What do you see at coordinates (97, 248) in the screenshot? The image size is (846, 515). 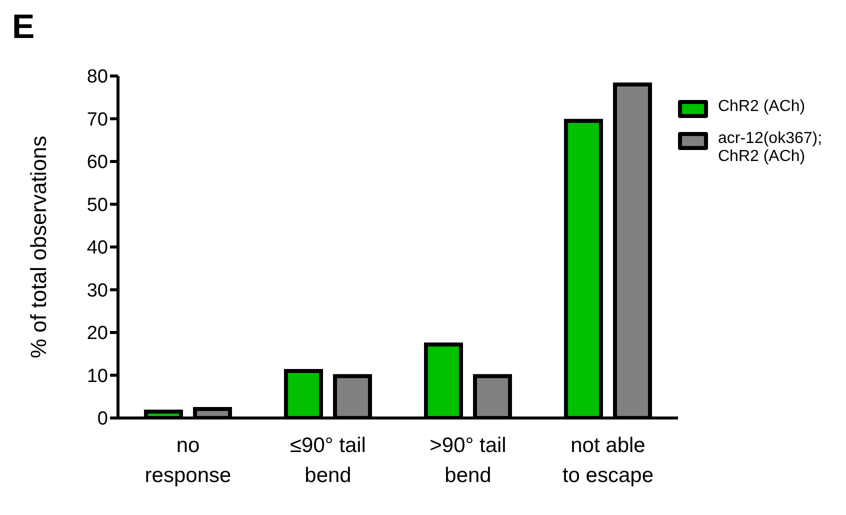 I see `y-tick-label: 40` at bounding box center [97, 248].